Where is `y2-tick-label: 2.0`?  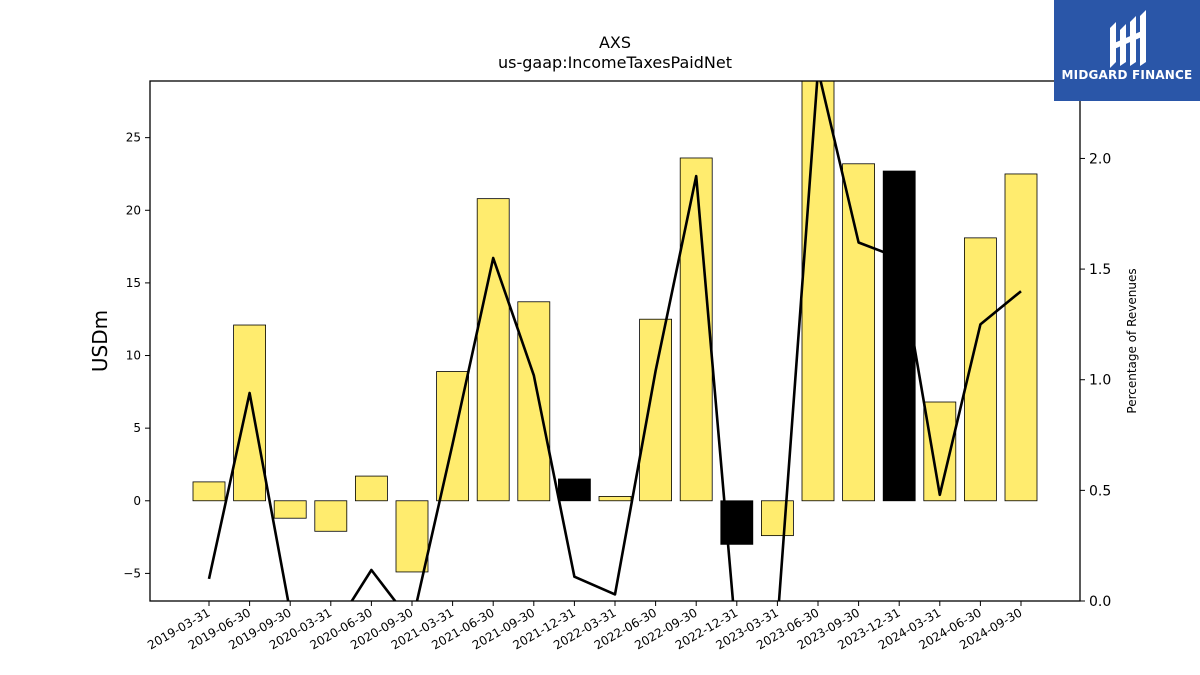
y2-tick-label: 2.0 is located at coordinates (1100, 159).